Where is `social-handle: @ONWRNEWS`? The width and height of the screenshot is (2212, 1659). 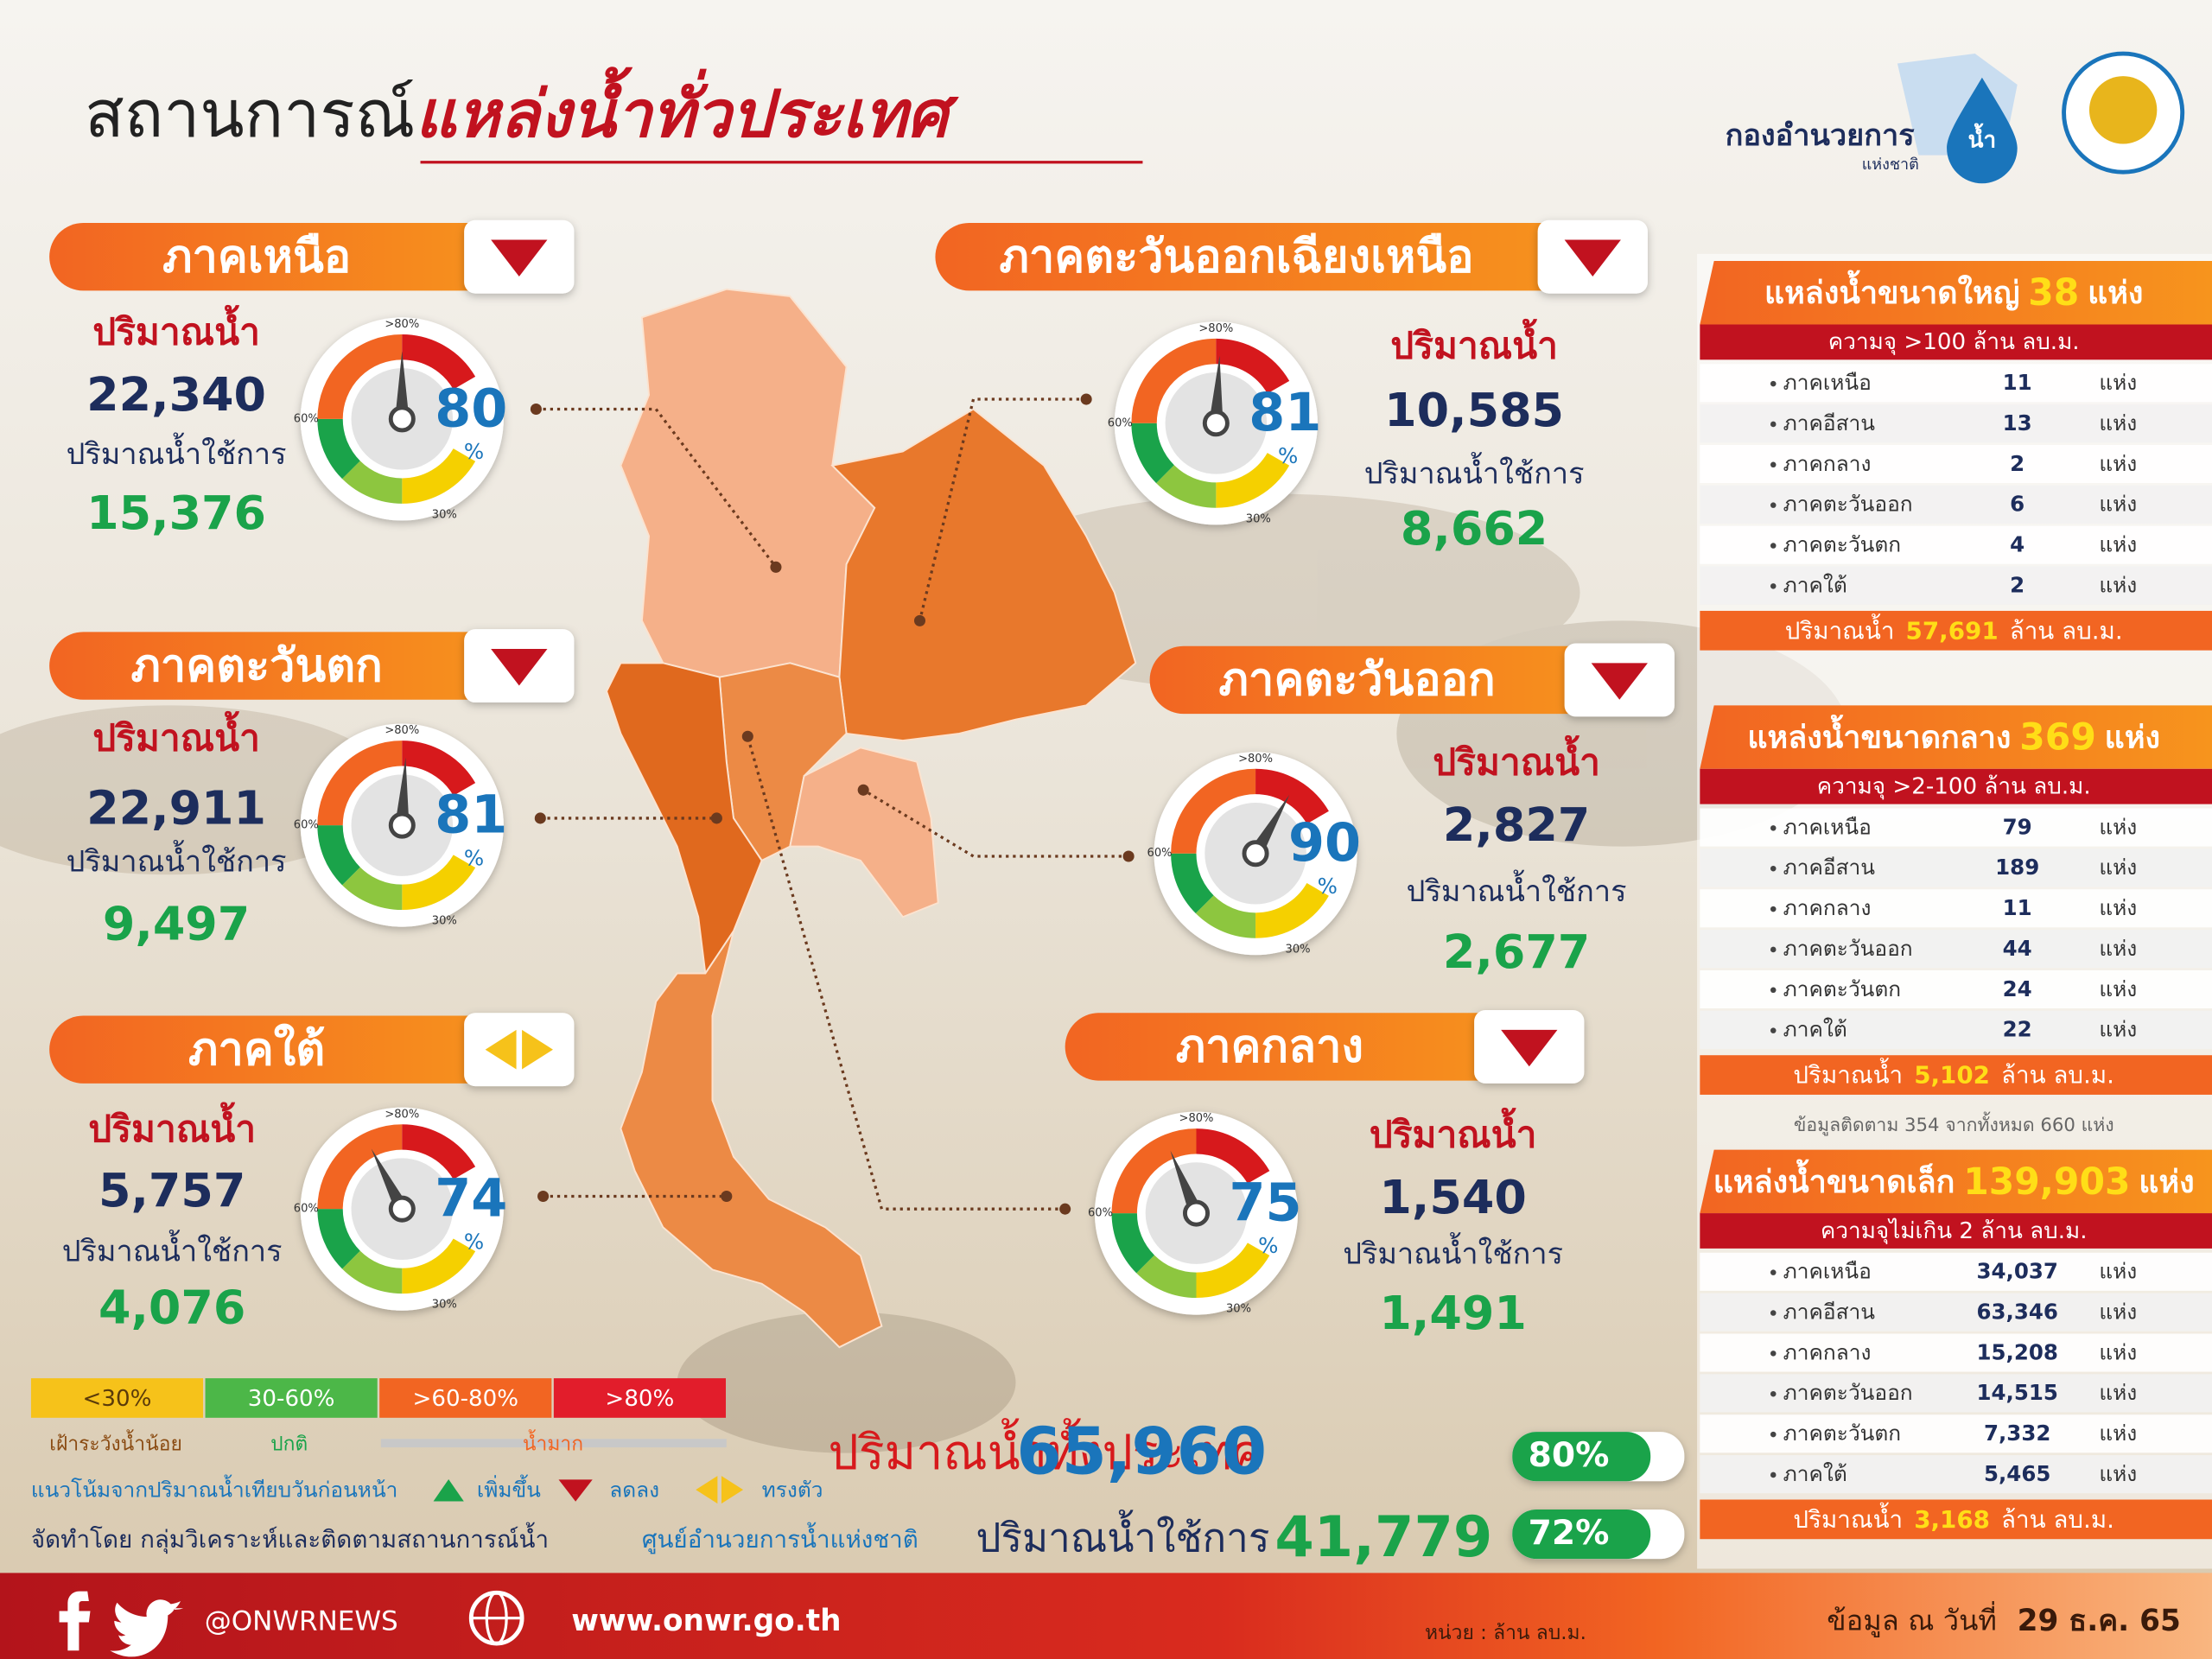
social-handle: @ONWRNEWS is located at coordinates (301, 1621).